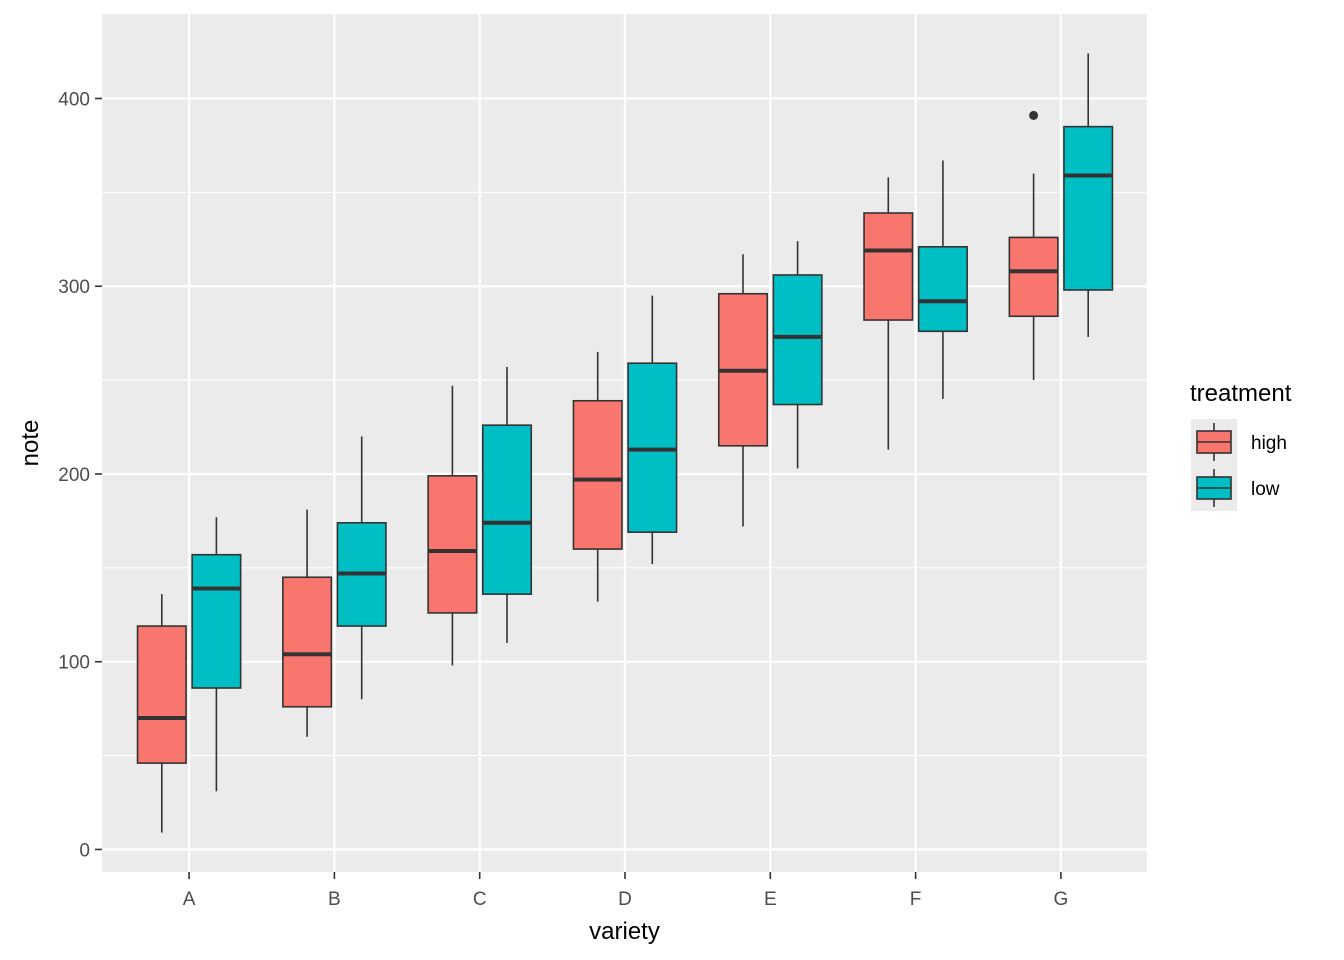 The image size is (1344, 960). Describe the element at coordinates (334, 899) in the screenshot. I see `x-tick-label: B` at that location.